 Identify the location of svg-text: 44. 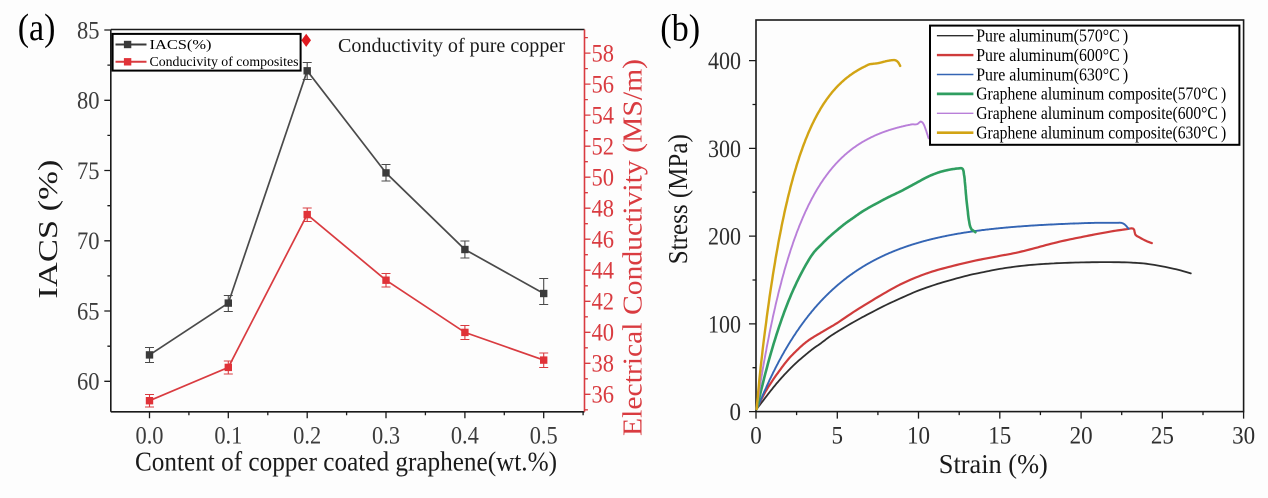
(603, 270).